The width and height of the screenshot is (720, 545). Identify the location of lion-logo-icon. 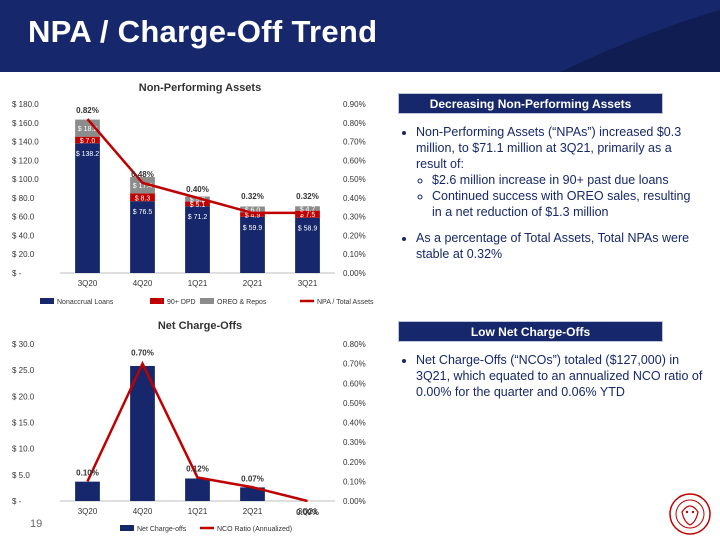
(690, 514).